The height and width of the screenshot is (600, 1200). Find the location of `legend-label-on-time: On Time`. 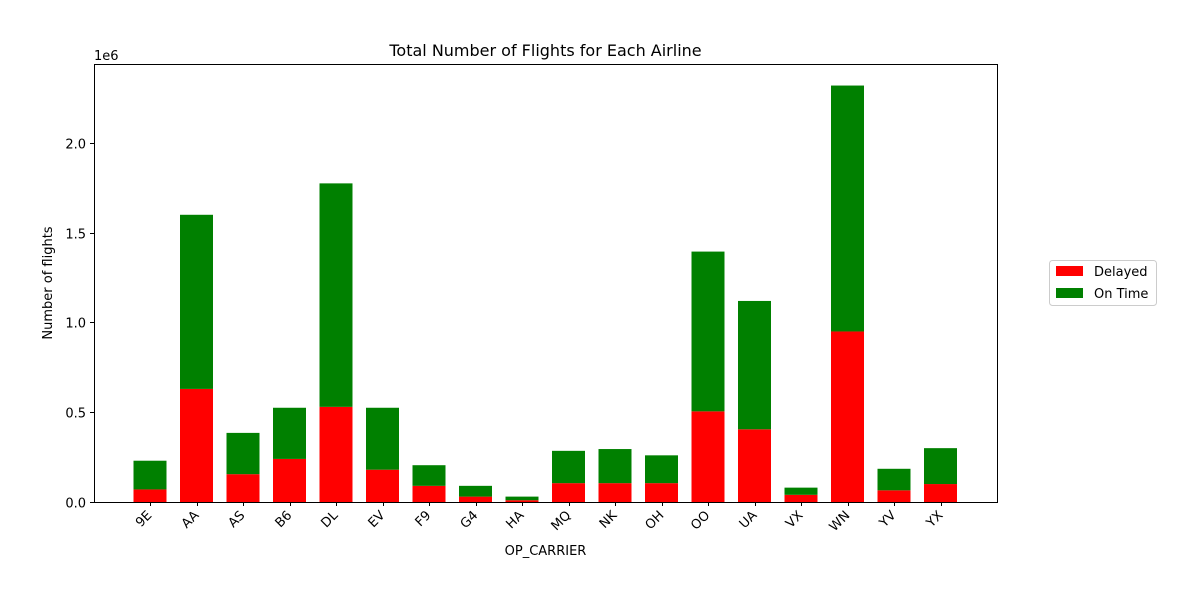

legend-label-on-time: On Time is located at coordinates (1121, 294).